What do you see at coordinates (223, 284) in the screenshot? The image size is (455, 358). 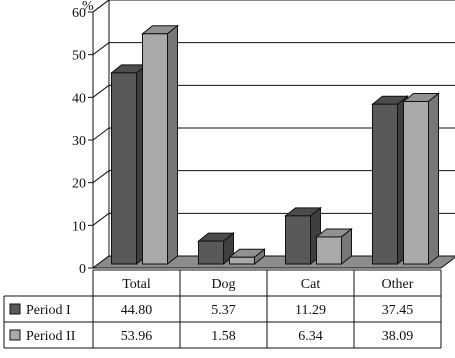 I see `x-category-label: Dog` at bounding box center [223, 284].